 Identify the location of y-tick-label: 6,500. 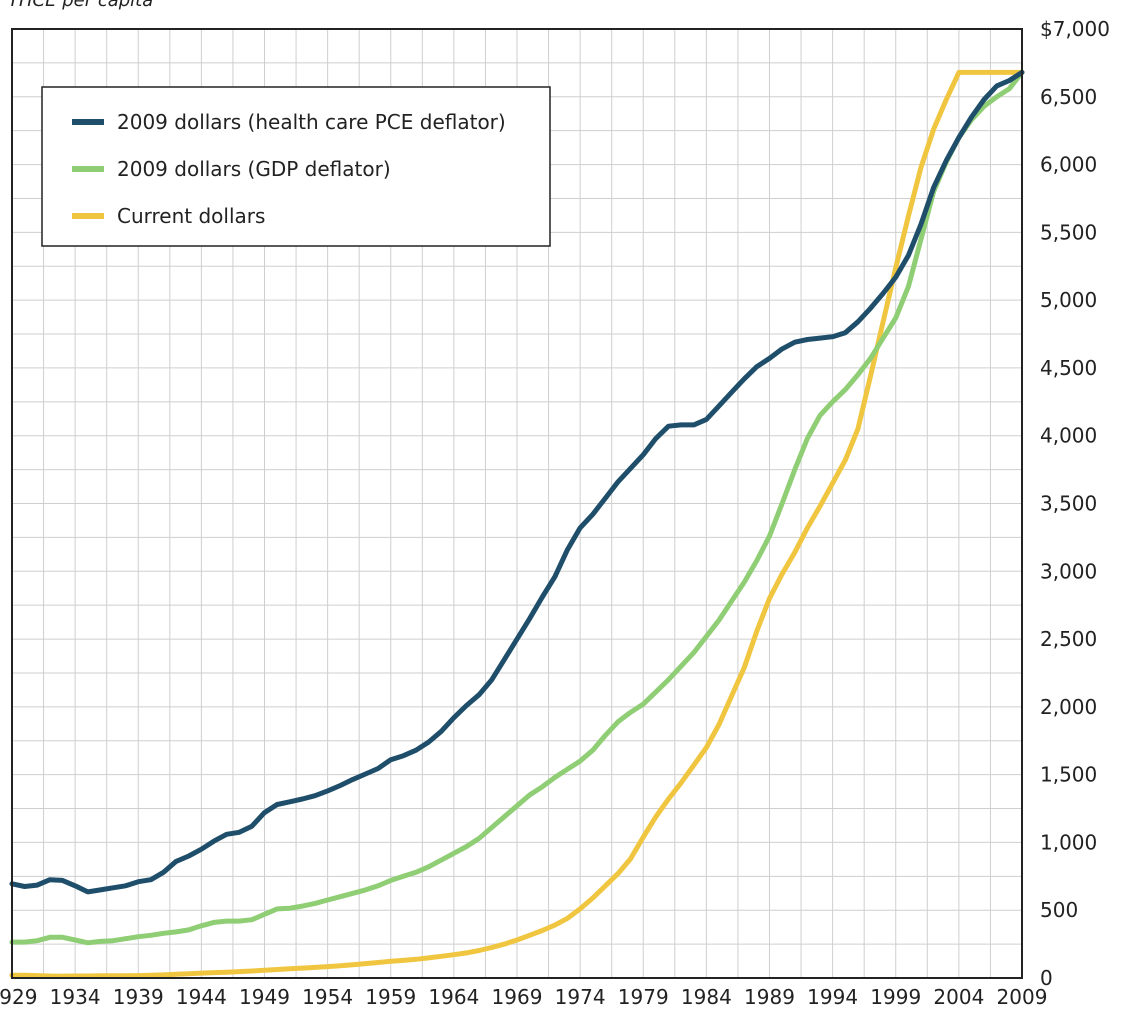
(1068, 97).